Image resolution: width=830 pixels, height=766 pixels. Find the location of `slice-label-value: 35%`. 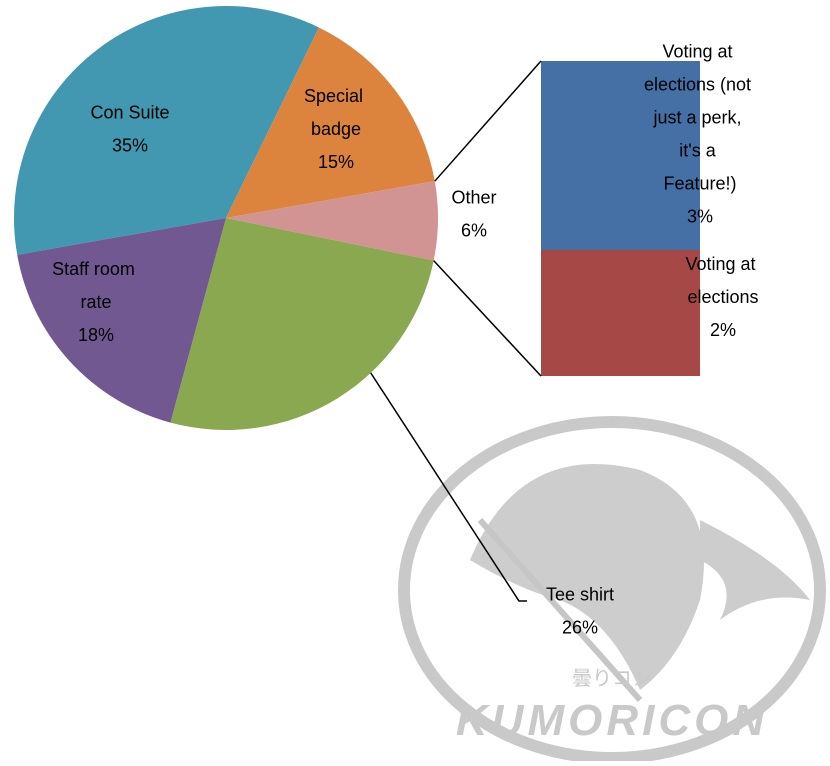

slice-label-value: 35% is located at coordinates (130, 146).